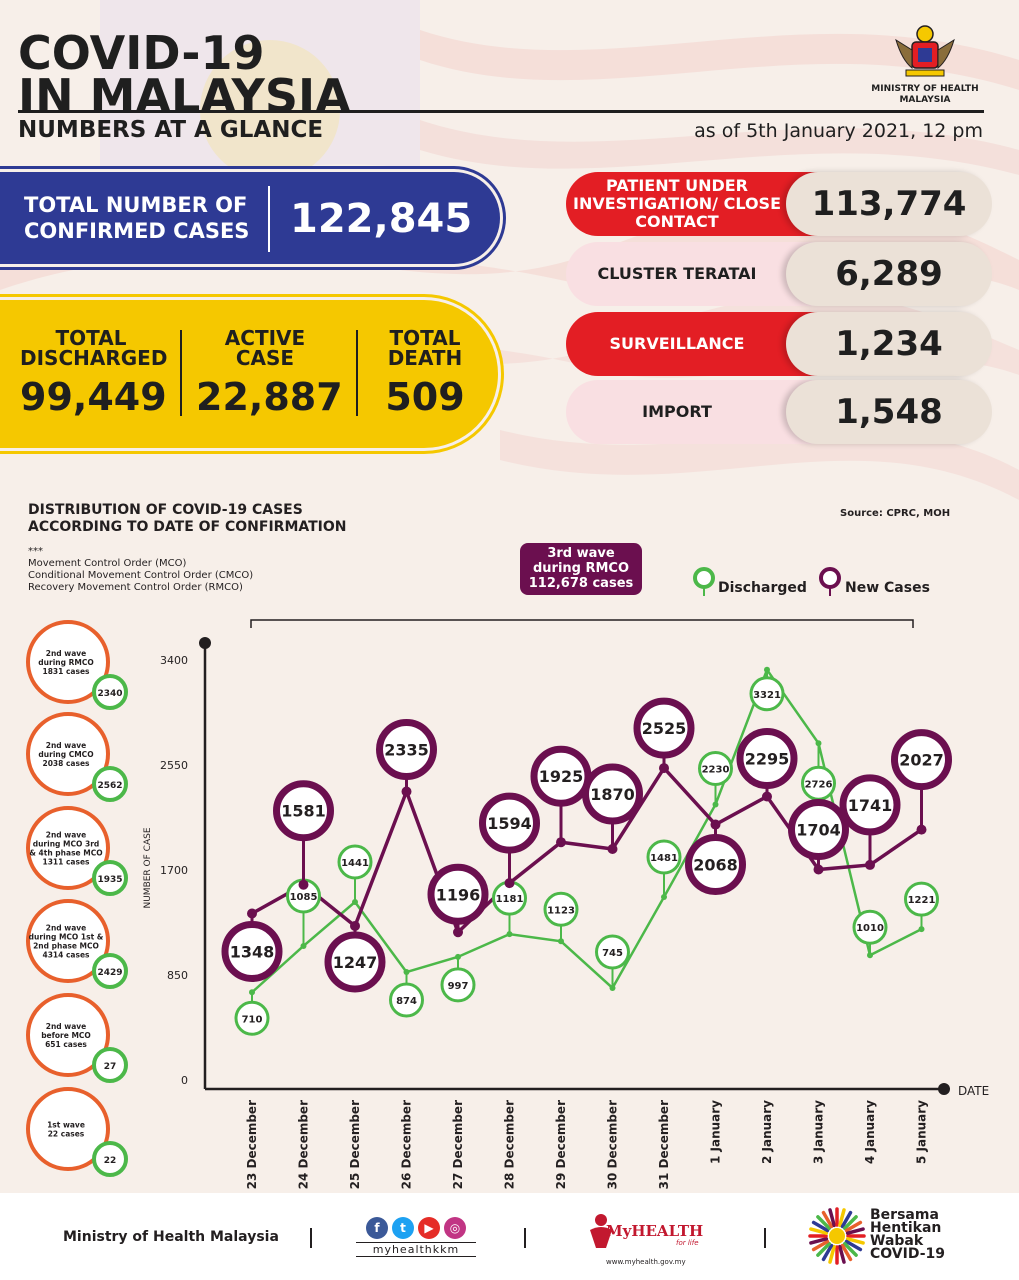 This screenshot has height=1280, width=1019. I want to click on youtube-icon: ▶, so click(429, 1228).